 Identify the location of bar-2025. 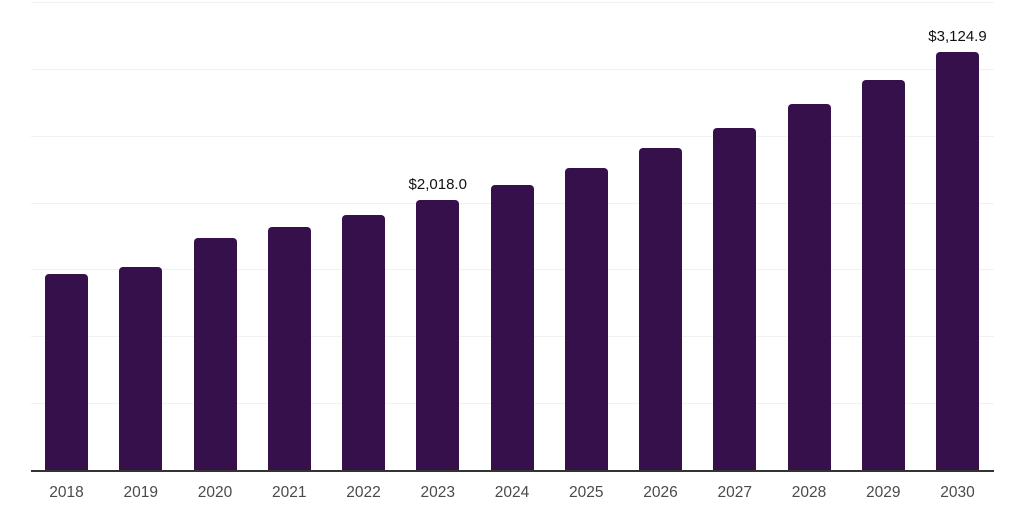
(586, 318).